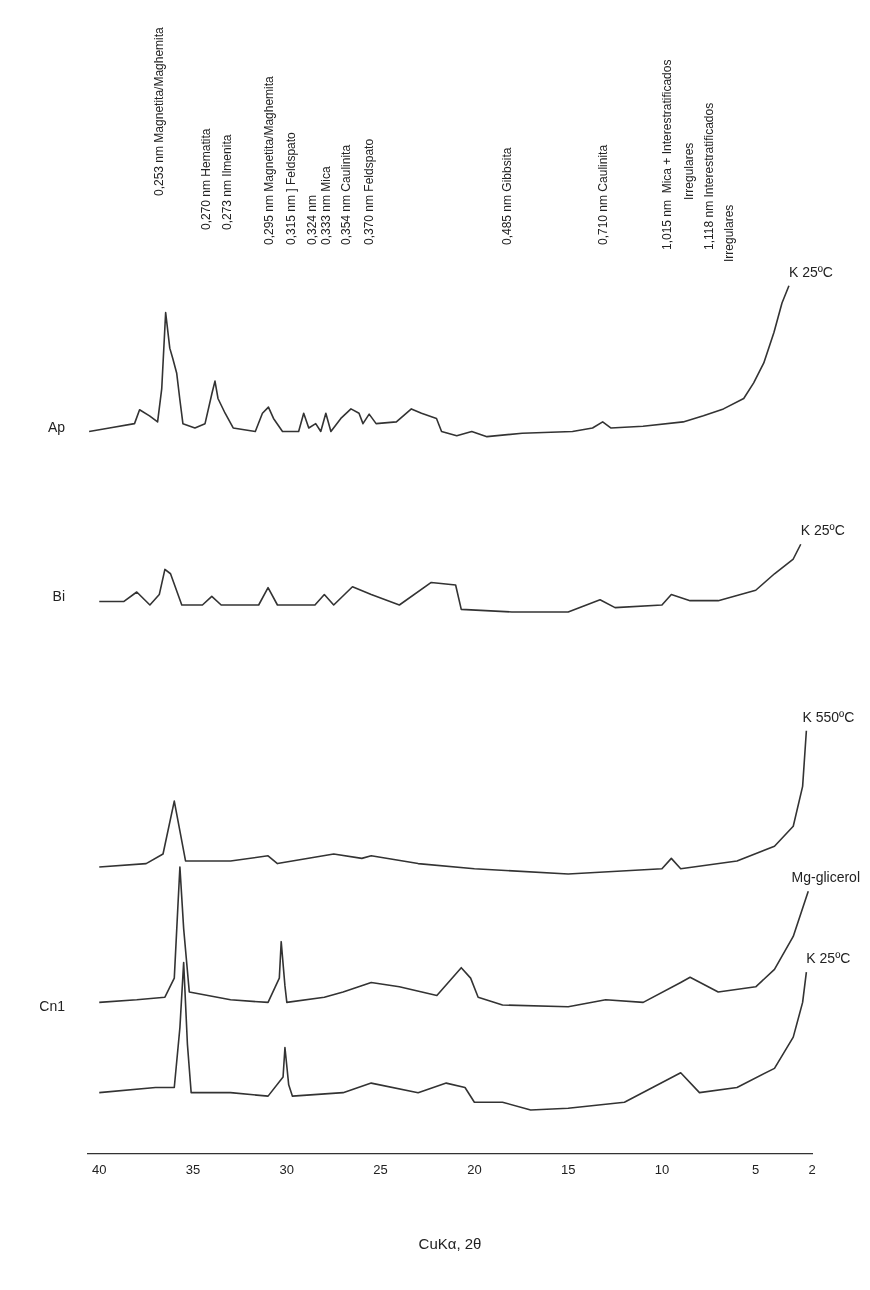  Describe the element at coordinates (603, 194) in the screenshot. I see `text: 0,710 nm Caulinita` at that location.